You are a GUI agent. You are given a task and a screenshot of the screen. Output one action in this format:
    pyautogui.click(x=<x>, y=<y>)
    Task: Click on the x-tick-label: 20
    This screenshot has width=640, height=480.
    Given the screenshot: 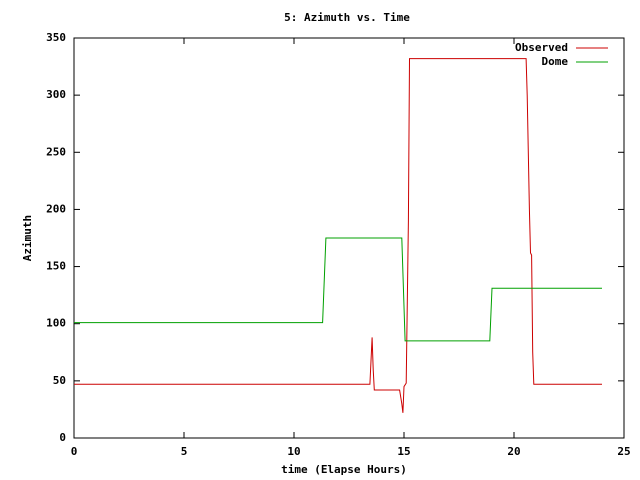 What is the action you would take?
    pyautogui.click(x=513, y=451)
    